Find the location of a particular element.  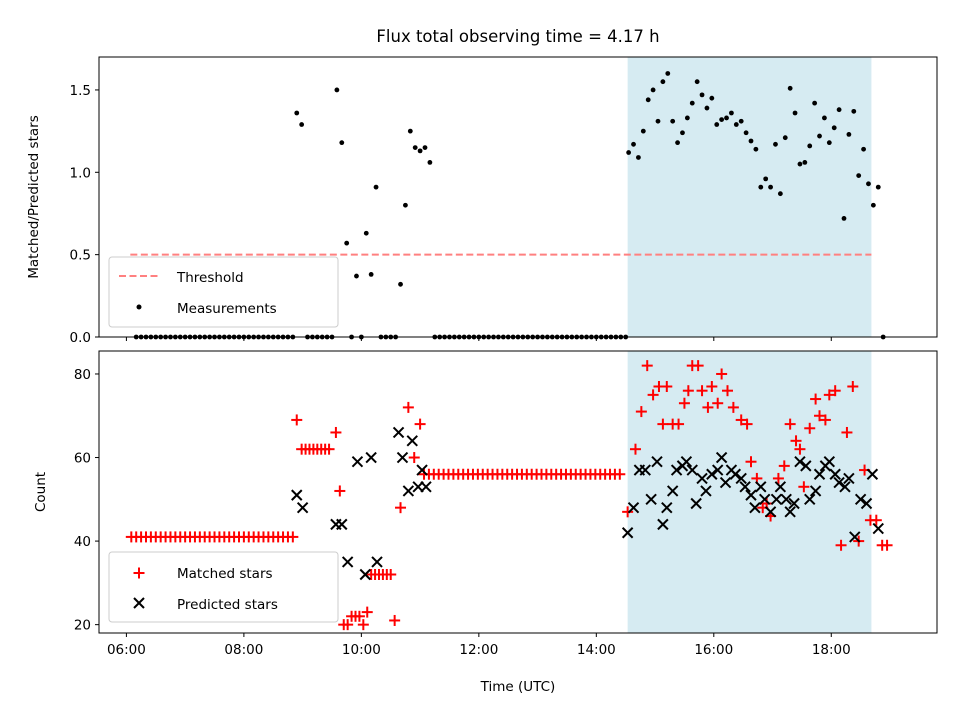

bottom-x-axis: 06:00 08:00 10:00 12:00 14:00 16:00 18:00 is located at coordinates (479, 645).